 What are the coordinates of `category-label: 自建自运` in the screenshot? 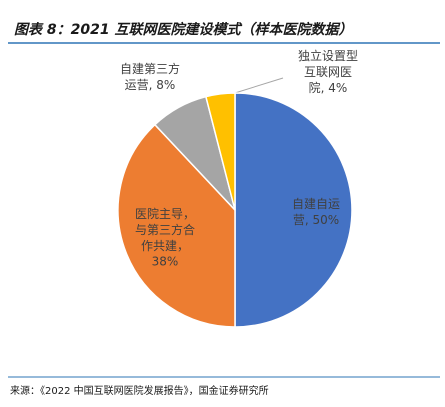 It's located at (316, 204).